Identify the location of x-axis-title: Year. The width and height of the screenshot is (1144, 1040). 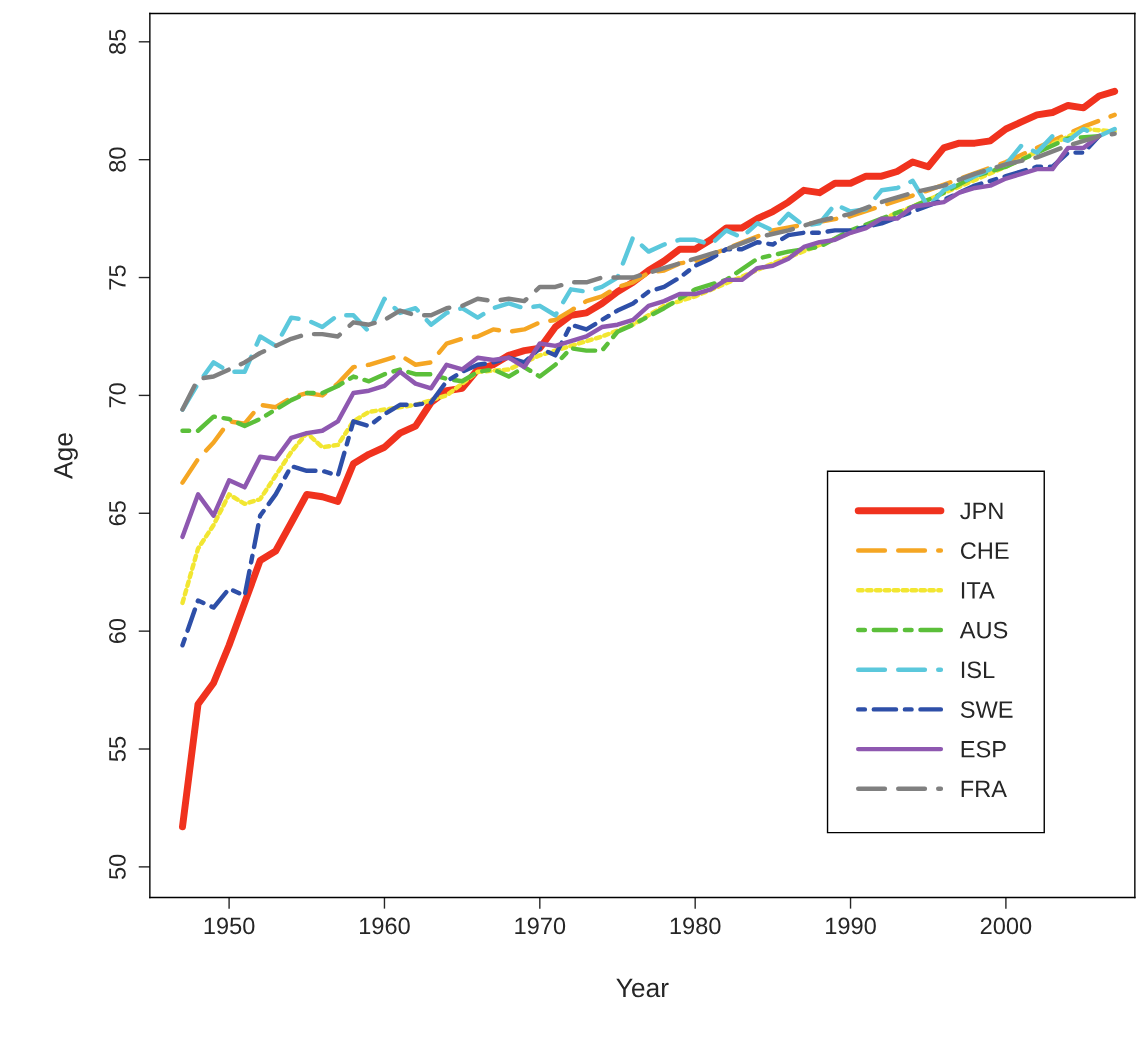
(642, 988).